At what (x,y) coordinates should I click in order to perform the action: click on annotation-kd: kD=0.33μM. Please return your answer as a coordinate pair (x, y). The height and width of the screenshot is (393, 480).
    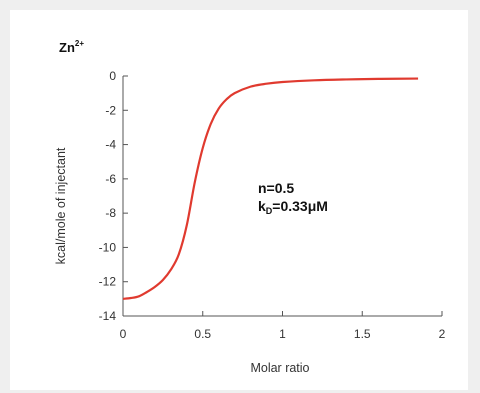
    Looking at the image, I should click on (293, 207).